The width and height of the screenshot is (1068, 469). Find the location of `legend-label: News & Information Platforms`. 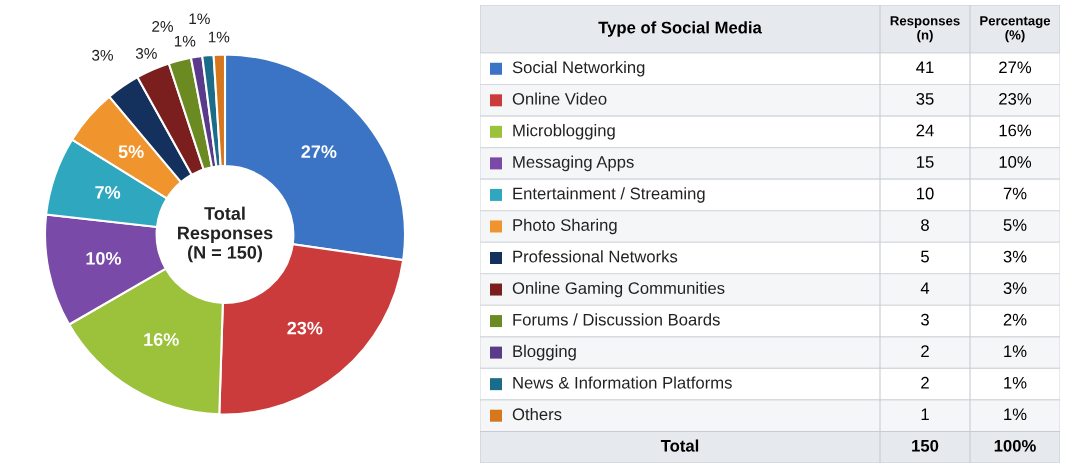

legend-label: News & Information Platforms is located at coordinates (622, 382).